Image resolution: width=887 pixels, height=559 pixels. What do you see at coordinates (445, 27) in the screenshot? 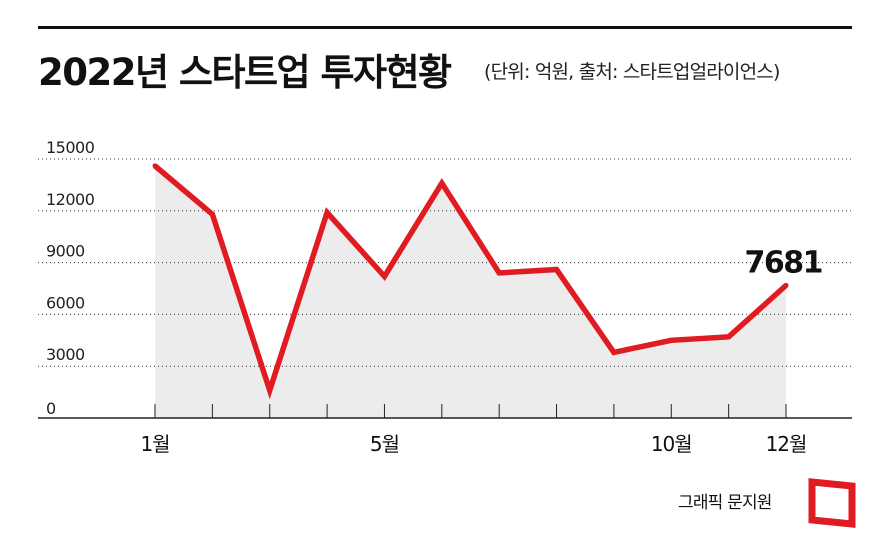
I see `top-rule` at bounding box center [445, 27].